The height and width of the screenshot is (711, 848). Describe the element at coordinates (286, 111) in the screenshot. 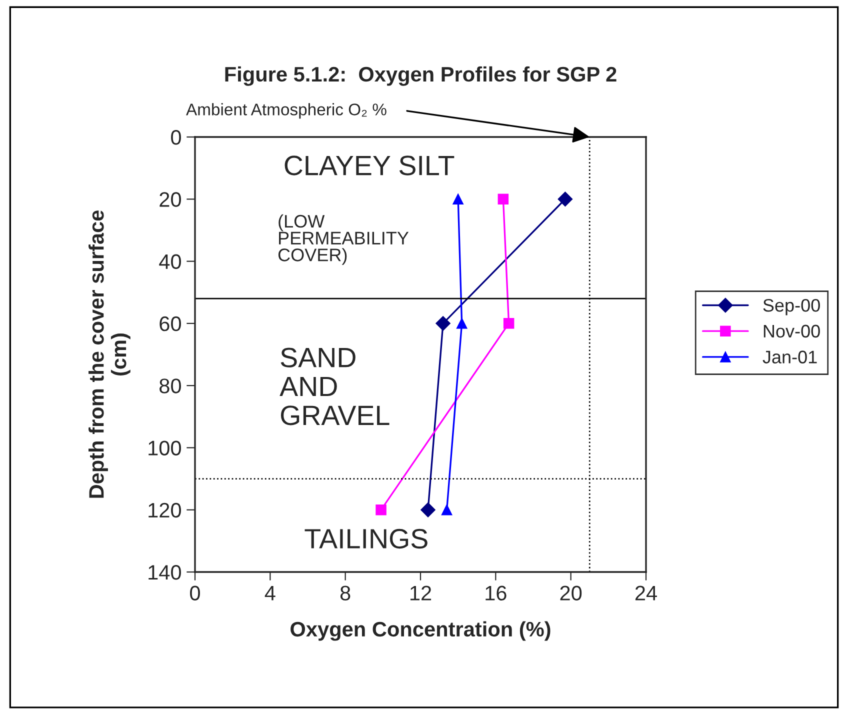

I see `annotation: Ambient Atmospheric O₂ %` at that location.